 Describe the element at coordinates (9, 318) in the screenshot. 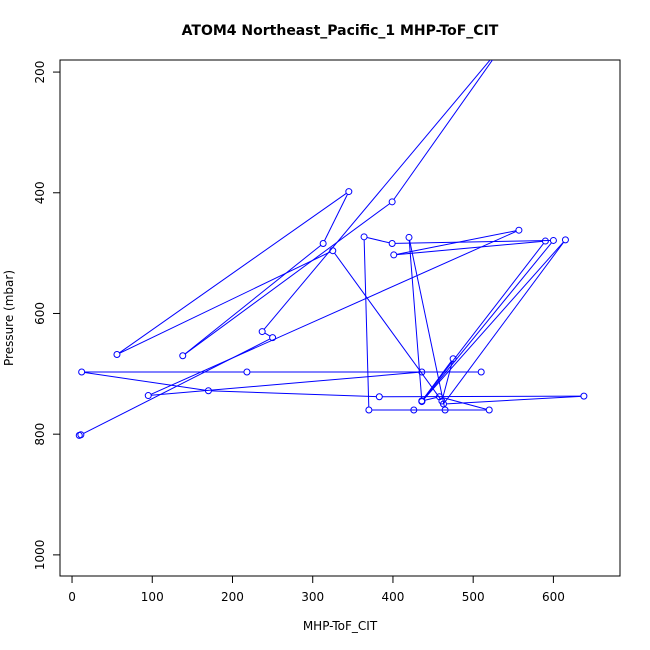

I see `y-axis-label: Pressure (mbar)` at that location.